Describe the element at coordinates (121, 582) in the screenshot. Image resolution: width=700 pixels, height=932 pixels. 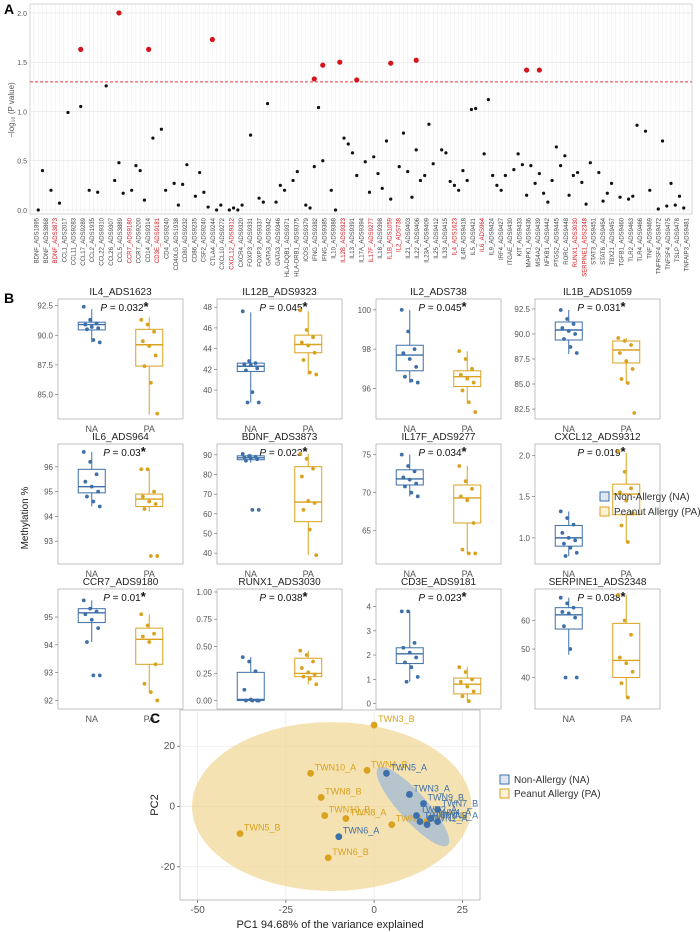
I see `boxplot-title: CCR7_ADS9180` at that location.